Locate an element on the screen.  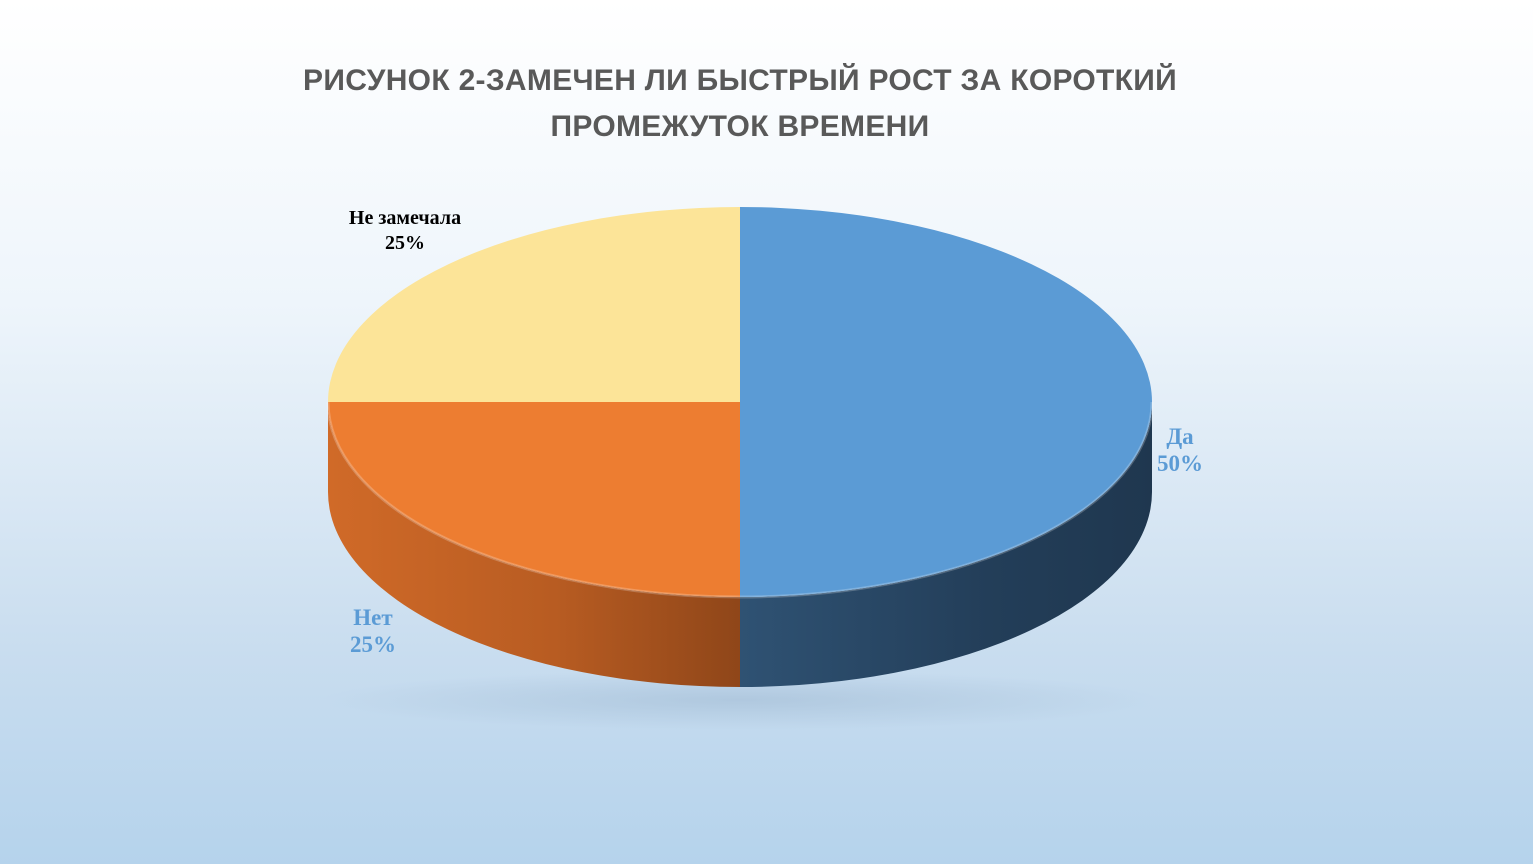
data-label-no: Нет 25% is located at coordinates (373, 631).